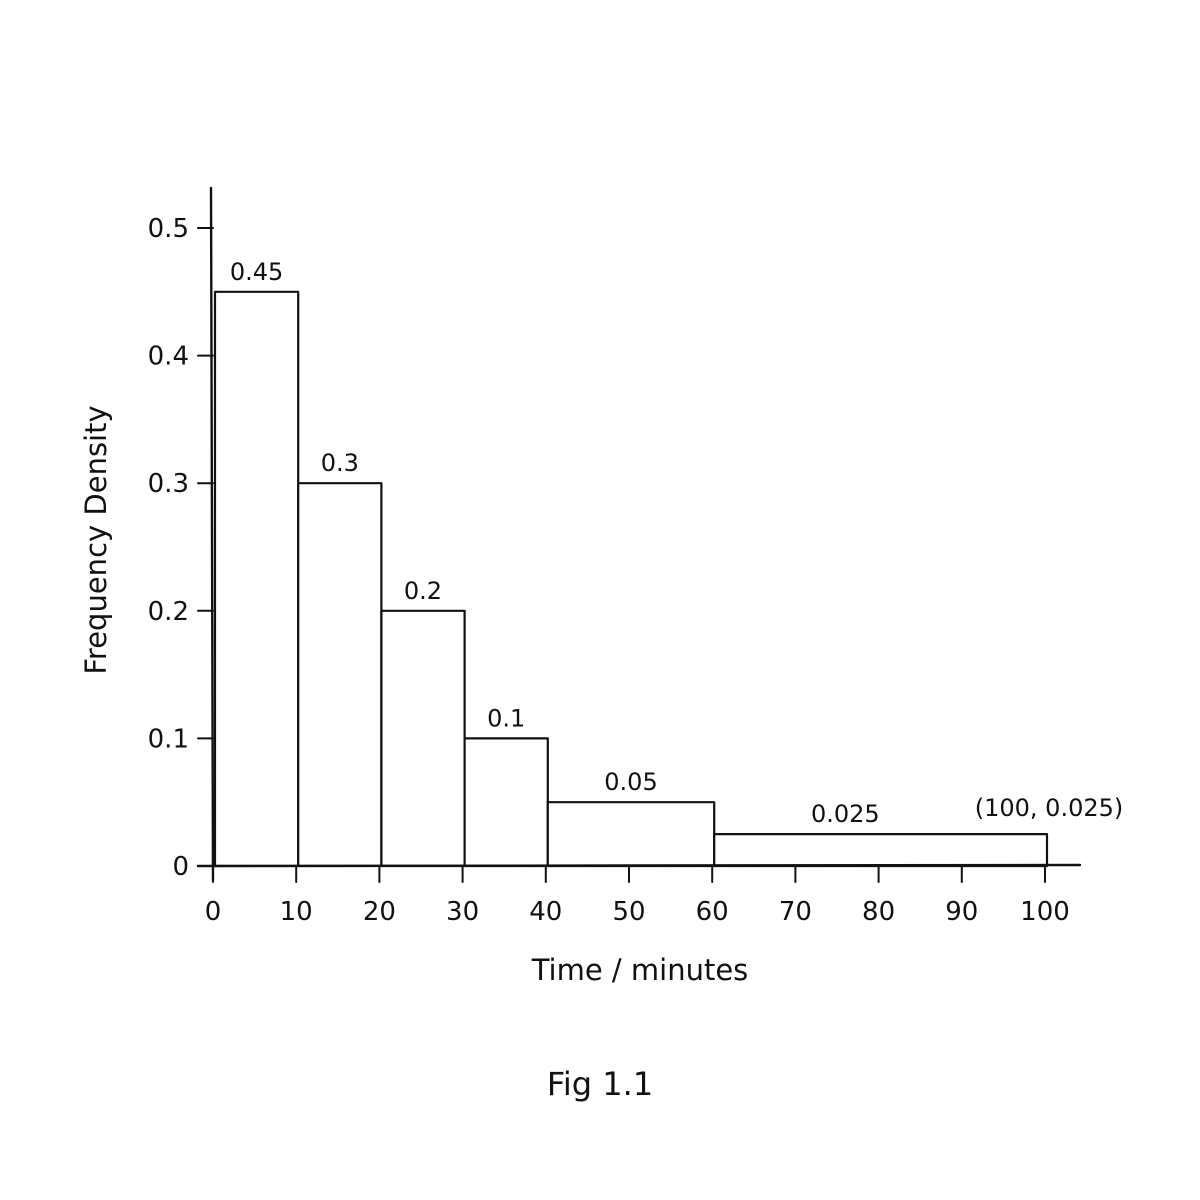 The height and width of the screenshot is (1200, 1200). What do you see at coordinates (961, 912) in the screenshot?
I see `x-tick-label: 90` at bounding box center [961, 912].